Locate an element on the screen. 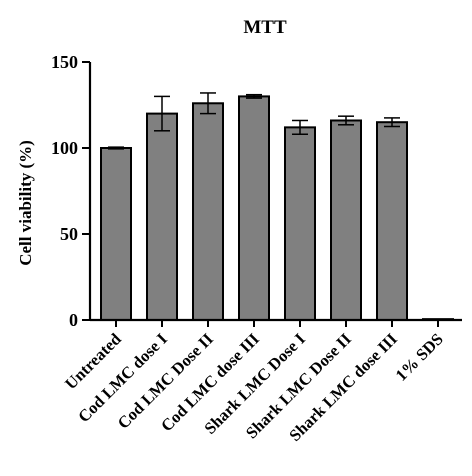 This screenshot has height=476, width=472. y-tick-label-1: 0 is located at coordinates (73, 320).